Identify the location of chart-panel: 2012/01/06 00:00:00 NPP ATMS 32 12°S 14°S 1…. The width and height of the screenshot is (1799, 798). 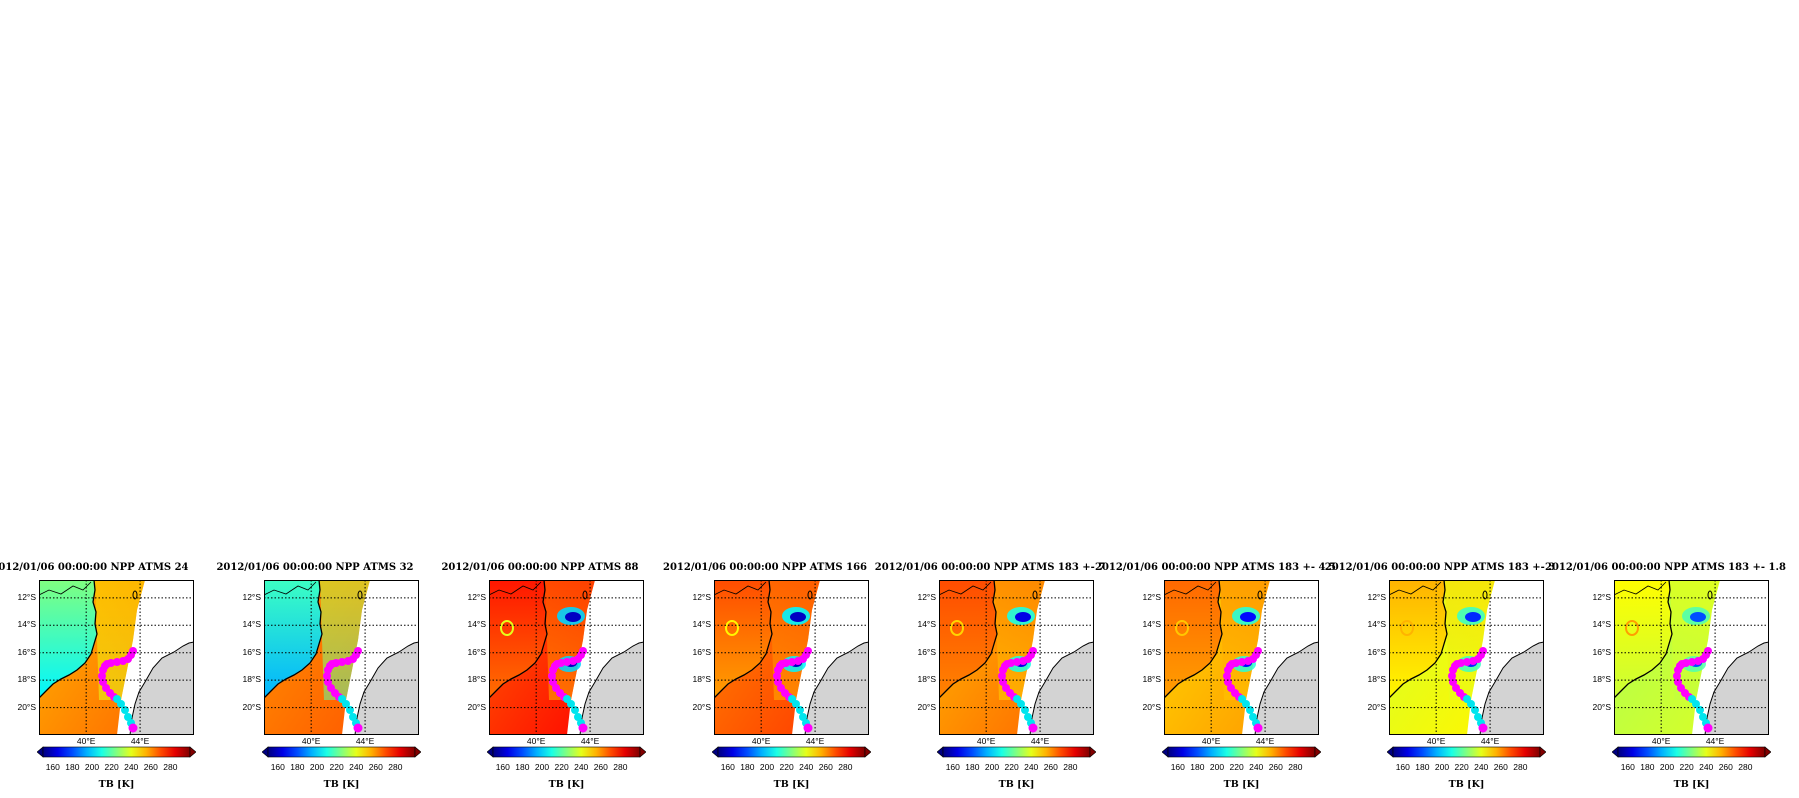
(333, 680).